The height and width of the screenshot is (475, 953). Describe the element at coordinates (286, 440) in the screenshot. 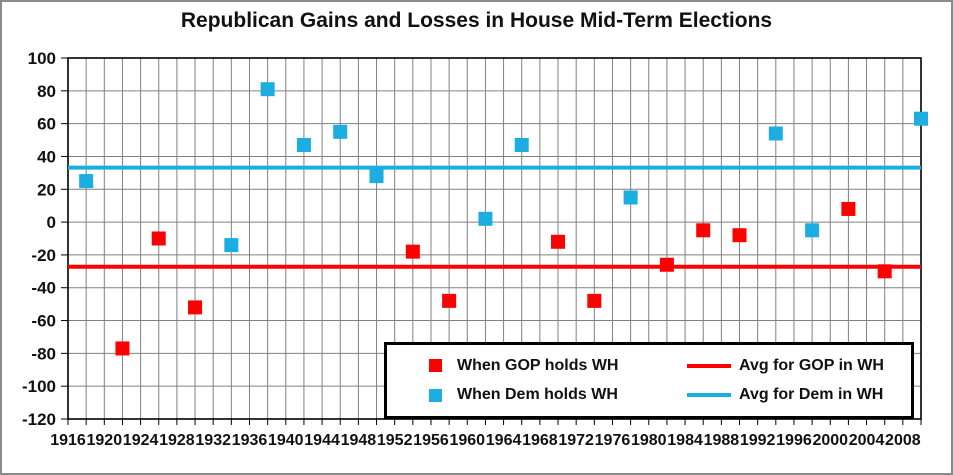

I see `x-tick-label: 1940` at that location.